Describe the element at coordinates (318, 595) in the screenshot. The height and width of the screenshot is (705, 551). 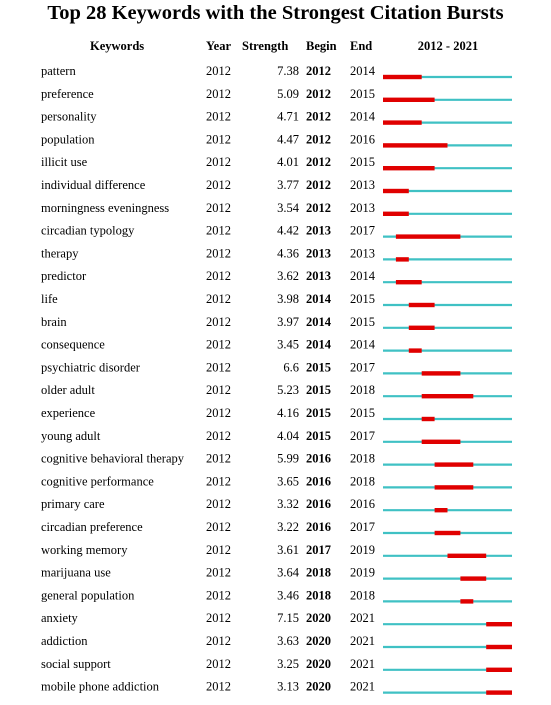
I see `begin-value: 2018` at that location.